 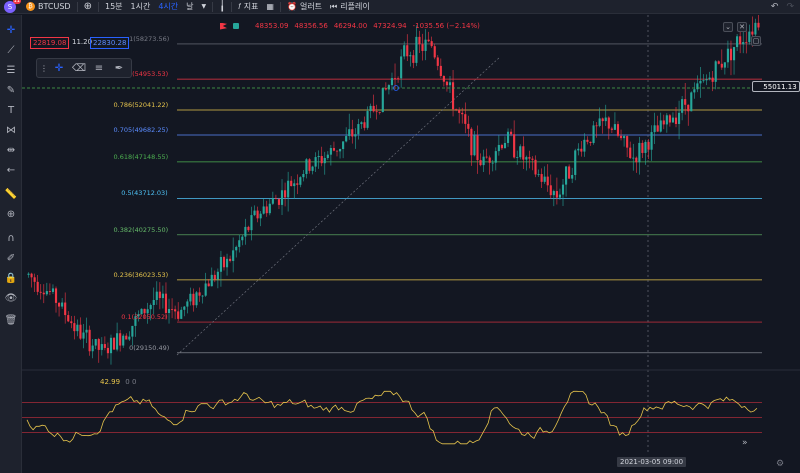 What do you see at coordinates (11, 170) in the screenshot?
I see `back-arrow-icon: ←` at bounding box center [11, 170].